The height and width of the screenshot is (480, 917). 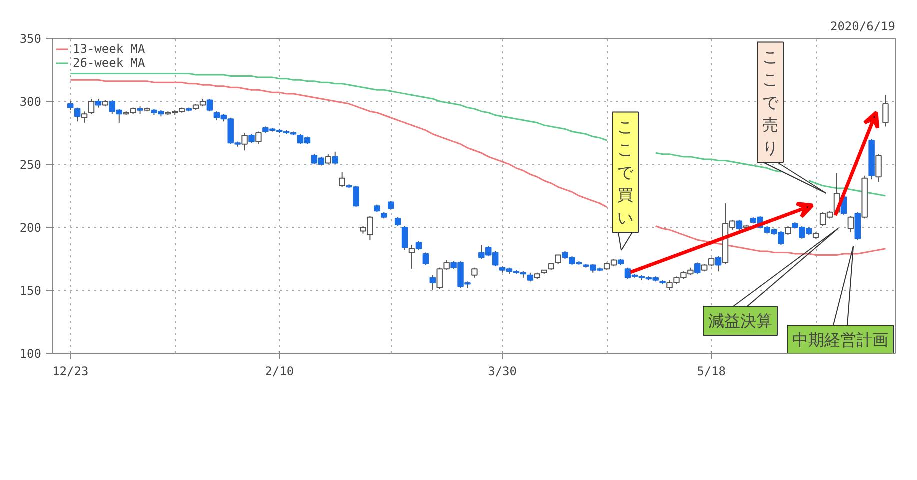 I want to click on legend-label: 13-week MA, so click(x=109, y=49).